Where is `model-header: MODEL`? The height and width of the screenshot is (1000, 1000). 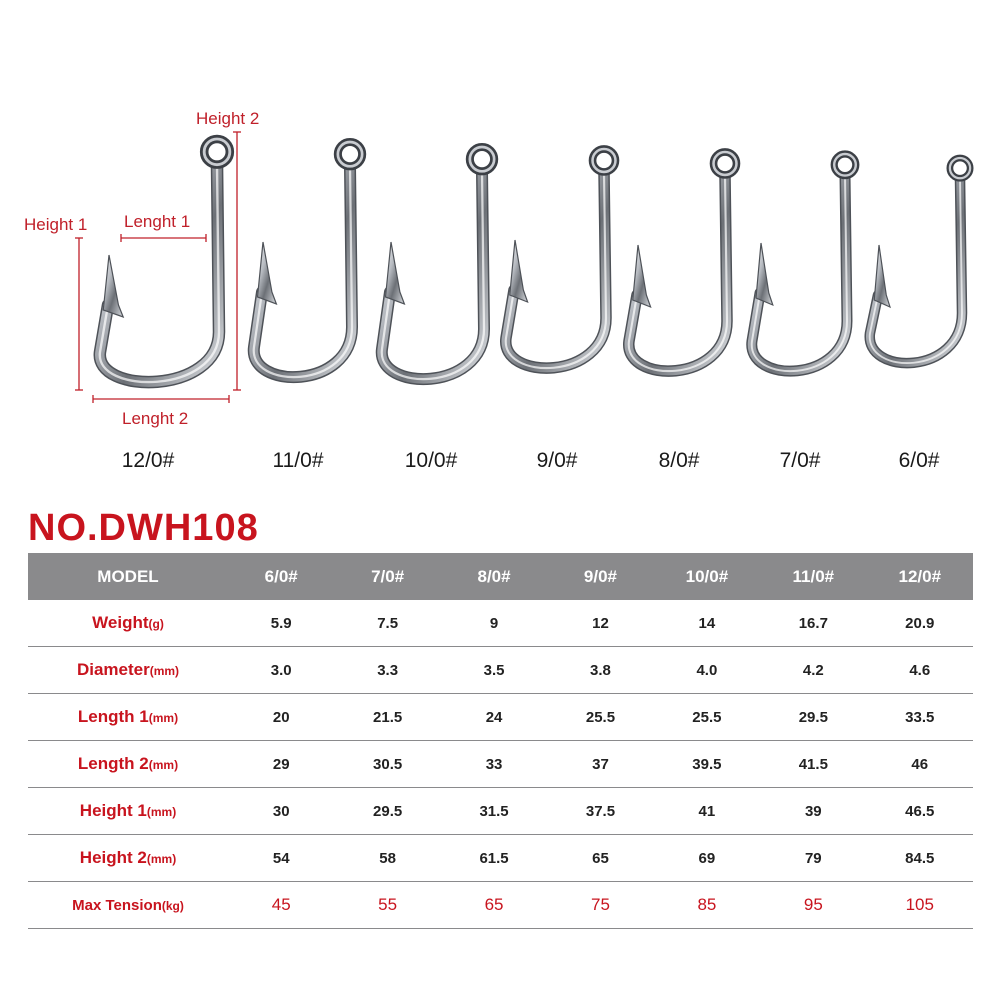 model-header: MODEL is located at coordinates (128, 576).